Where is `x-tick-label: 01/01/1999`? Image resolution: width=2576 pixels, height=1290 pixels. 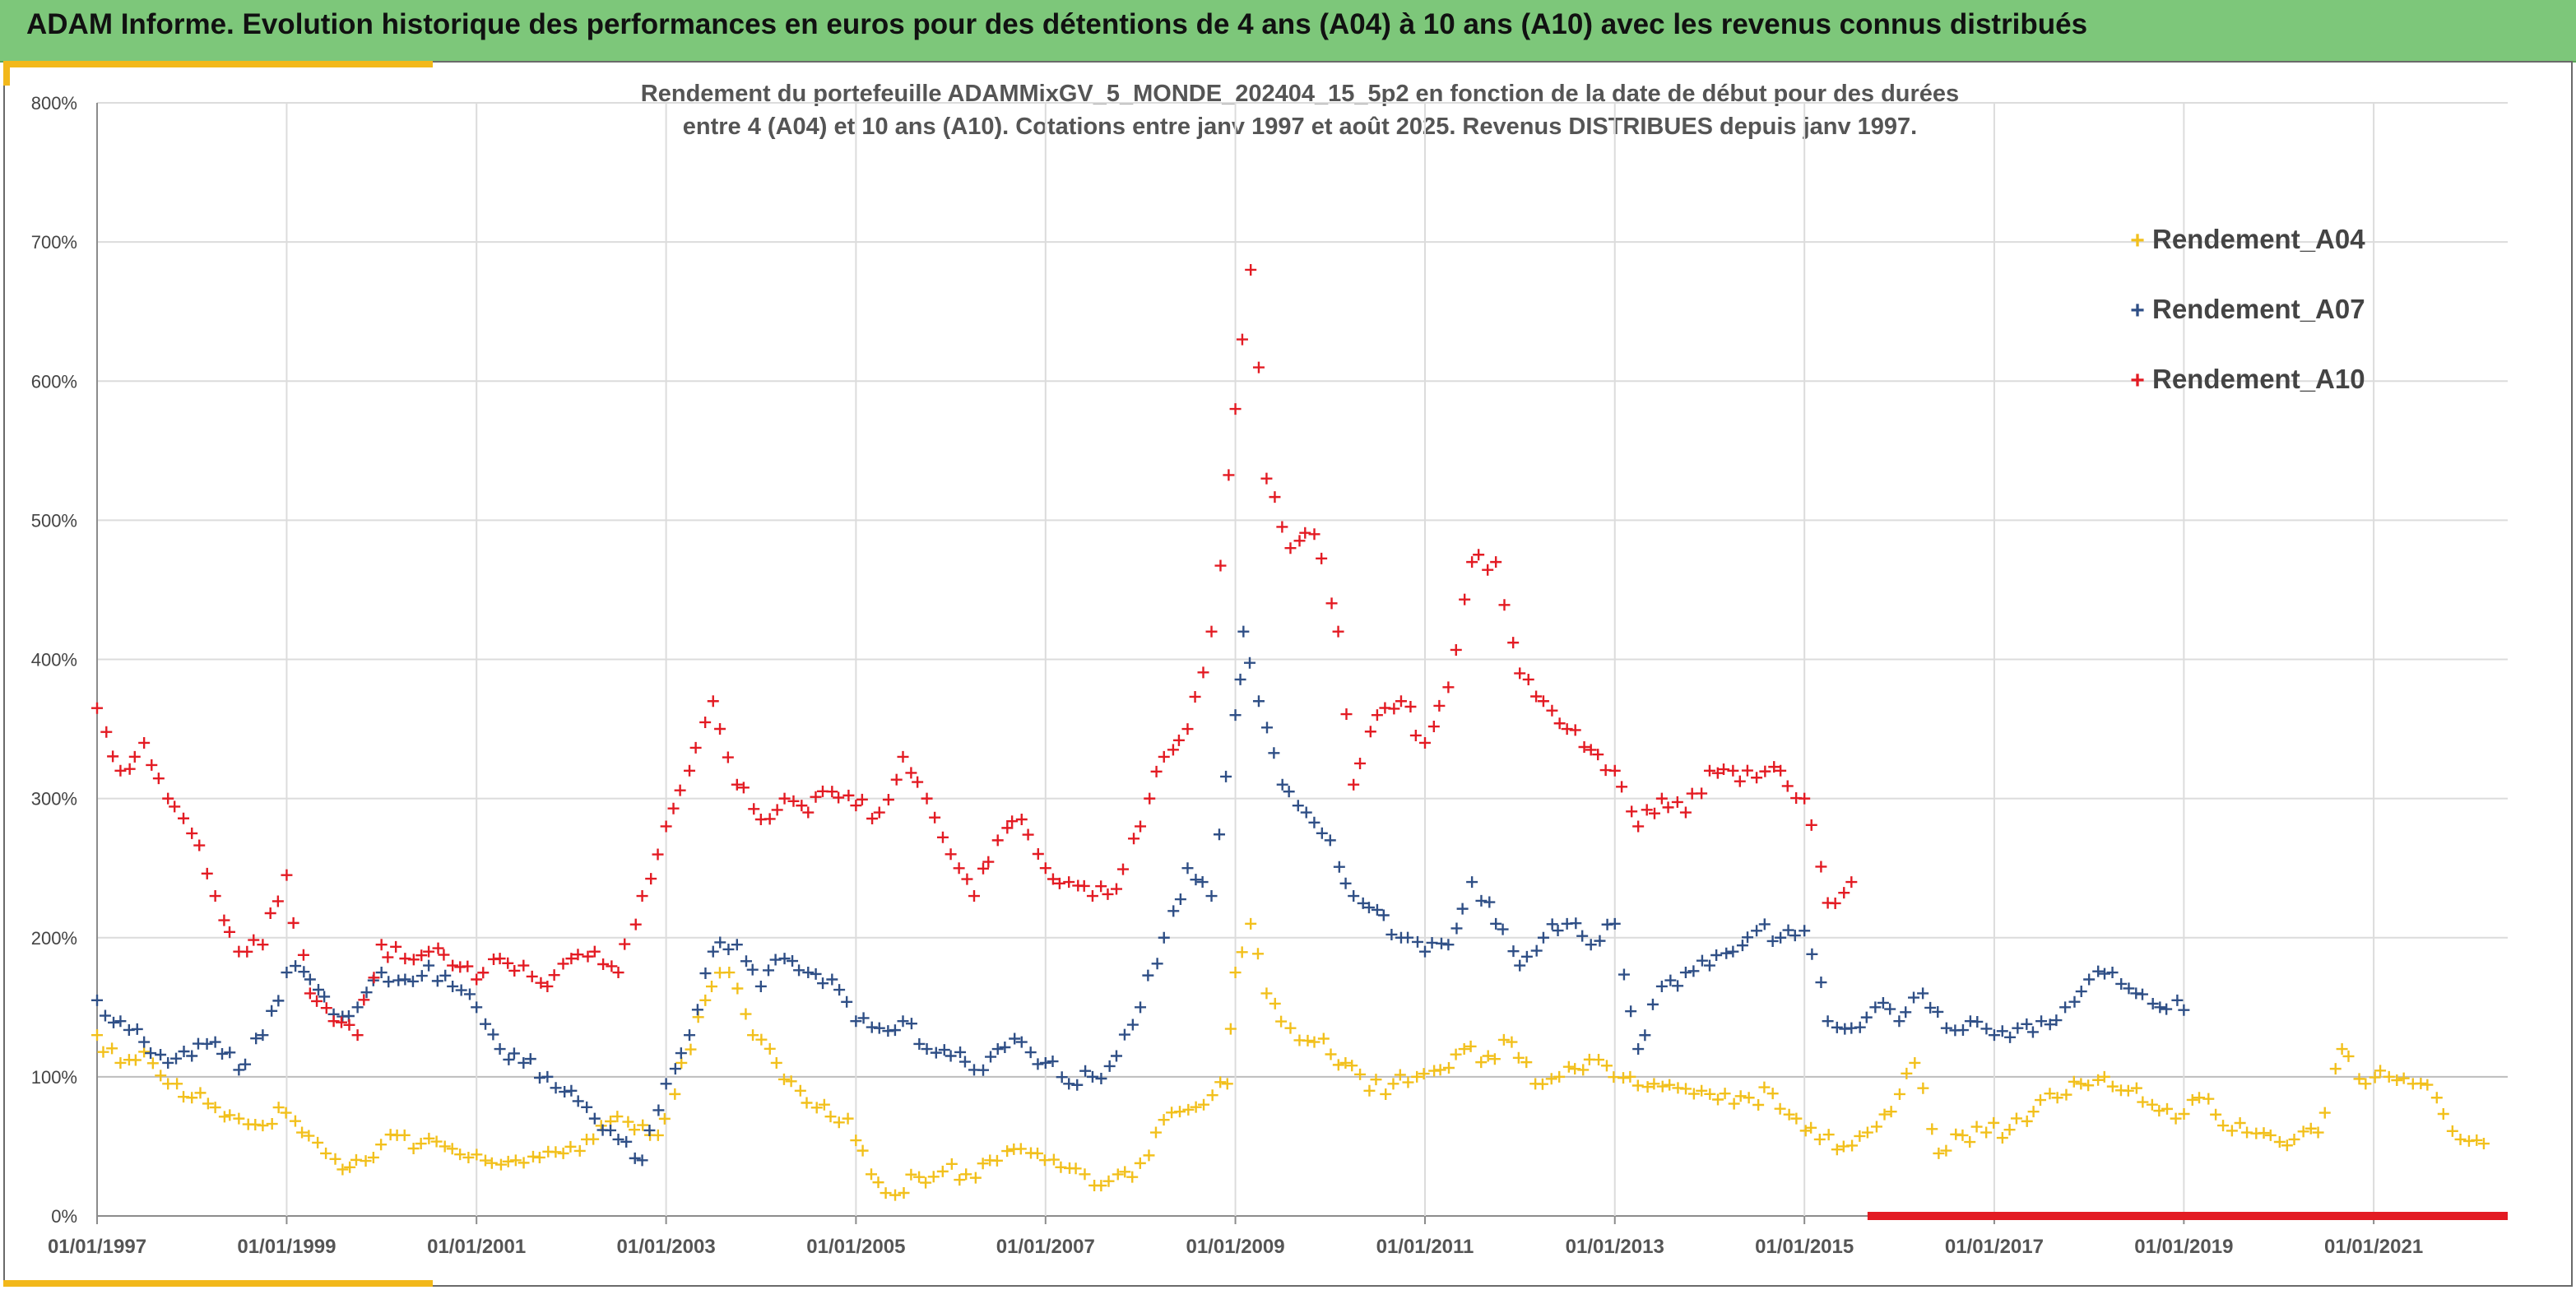
x-tick-label: 01/01/1999 is located at coordinates (286, 1247).